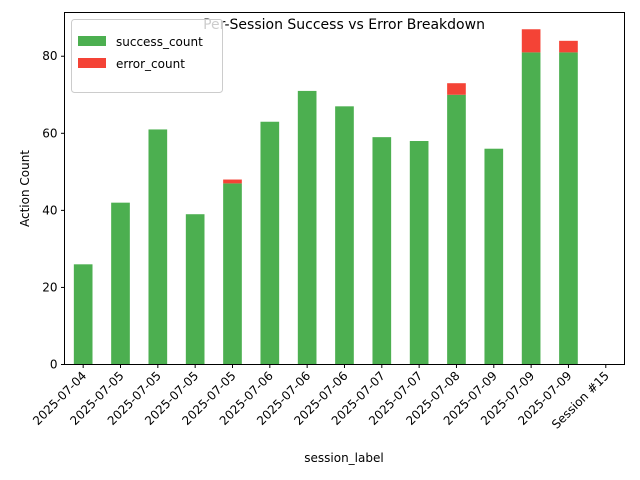  I want to click on legend-box, so click(147, 56).